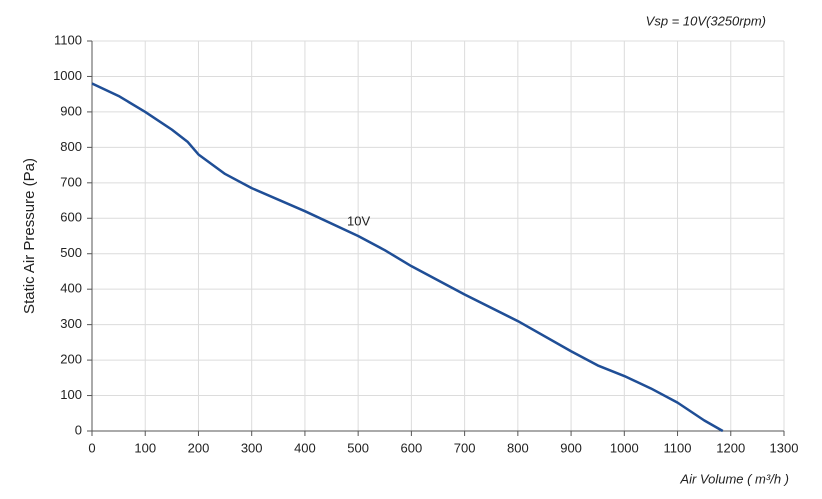  I want to click on y-tick-label: 900, so click(71, 110).